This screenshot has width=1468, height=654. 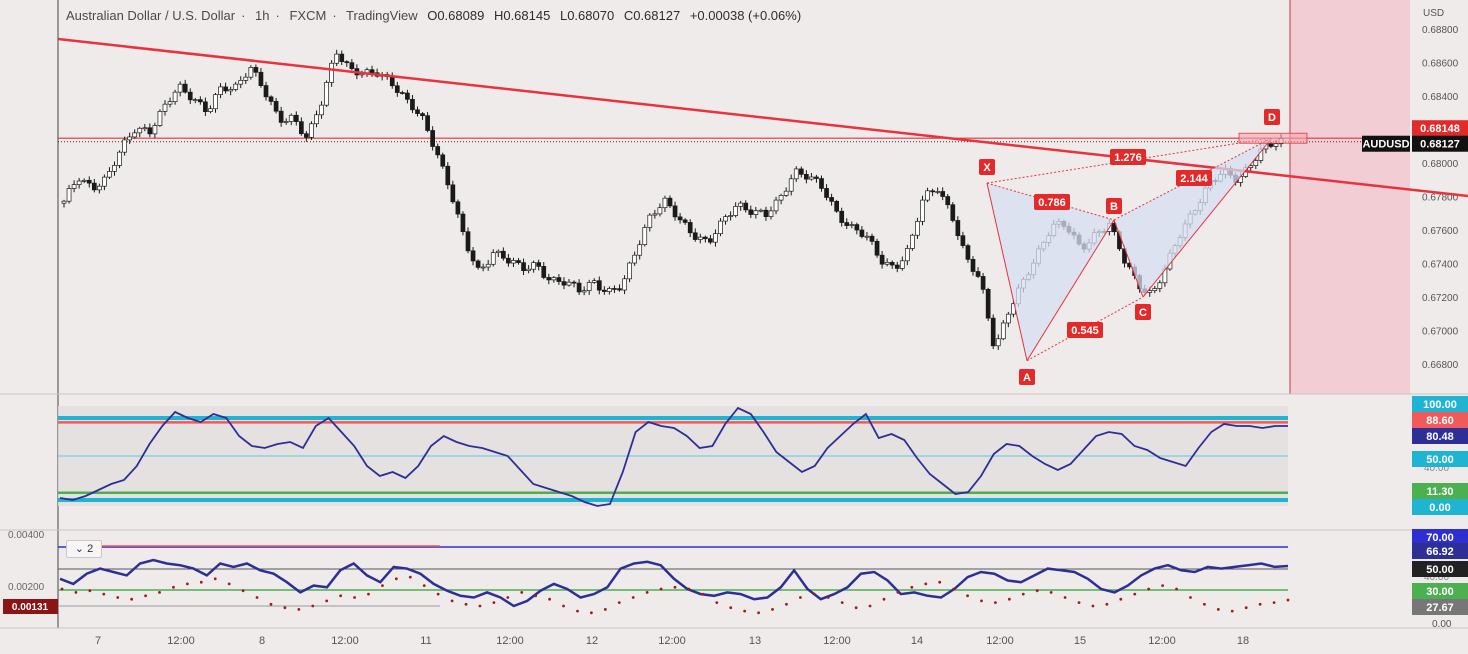 I want to click on interval-label: 1h, so click(x=262, y=15).